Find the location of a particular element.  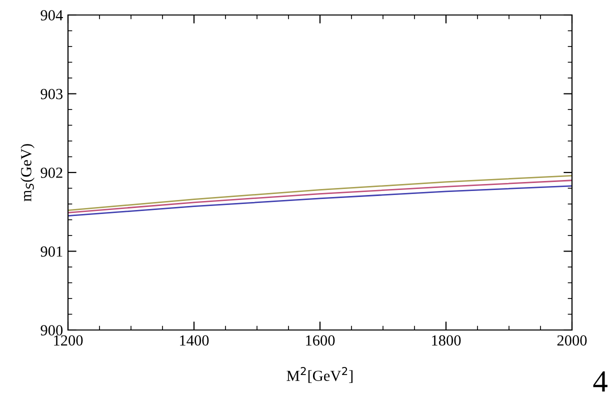

x-tick-label: 1800 is located at coordinates (446, 340).